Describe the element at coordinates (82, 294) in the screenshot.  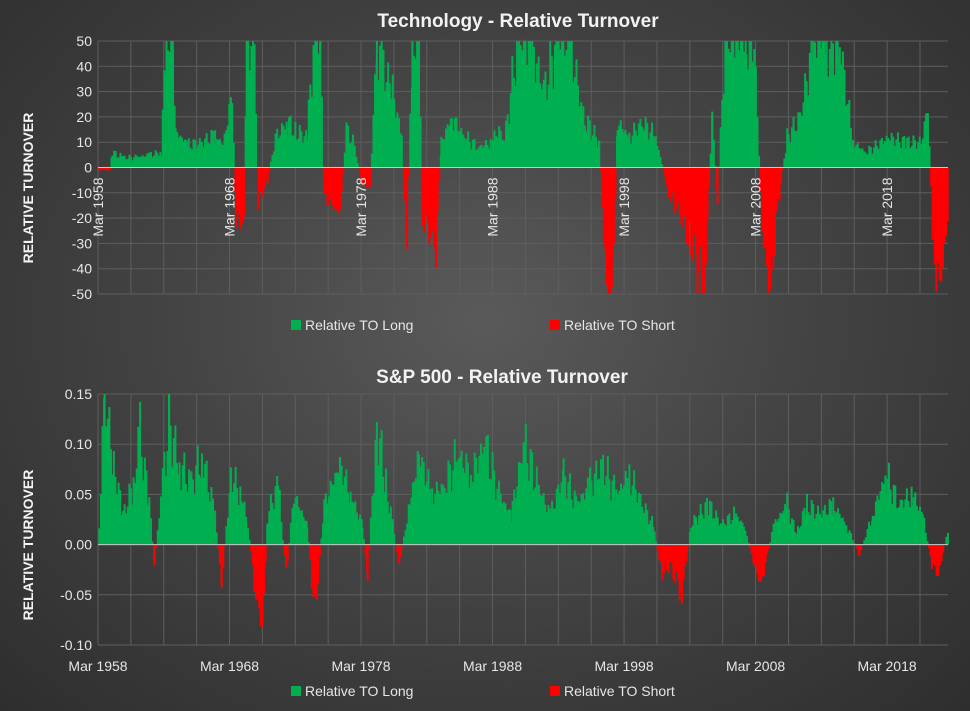
I see `y-tick-label: -50` at that location.